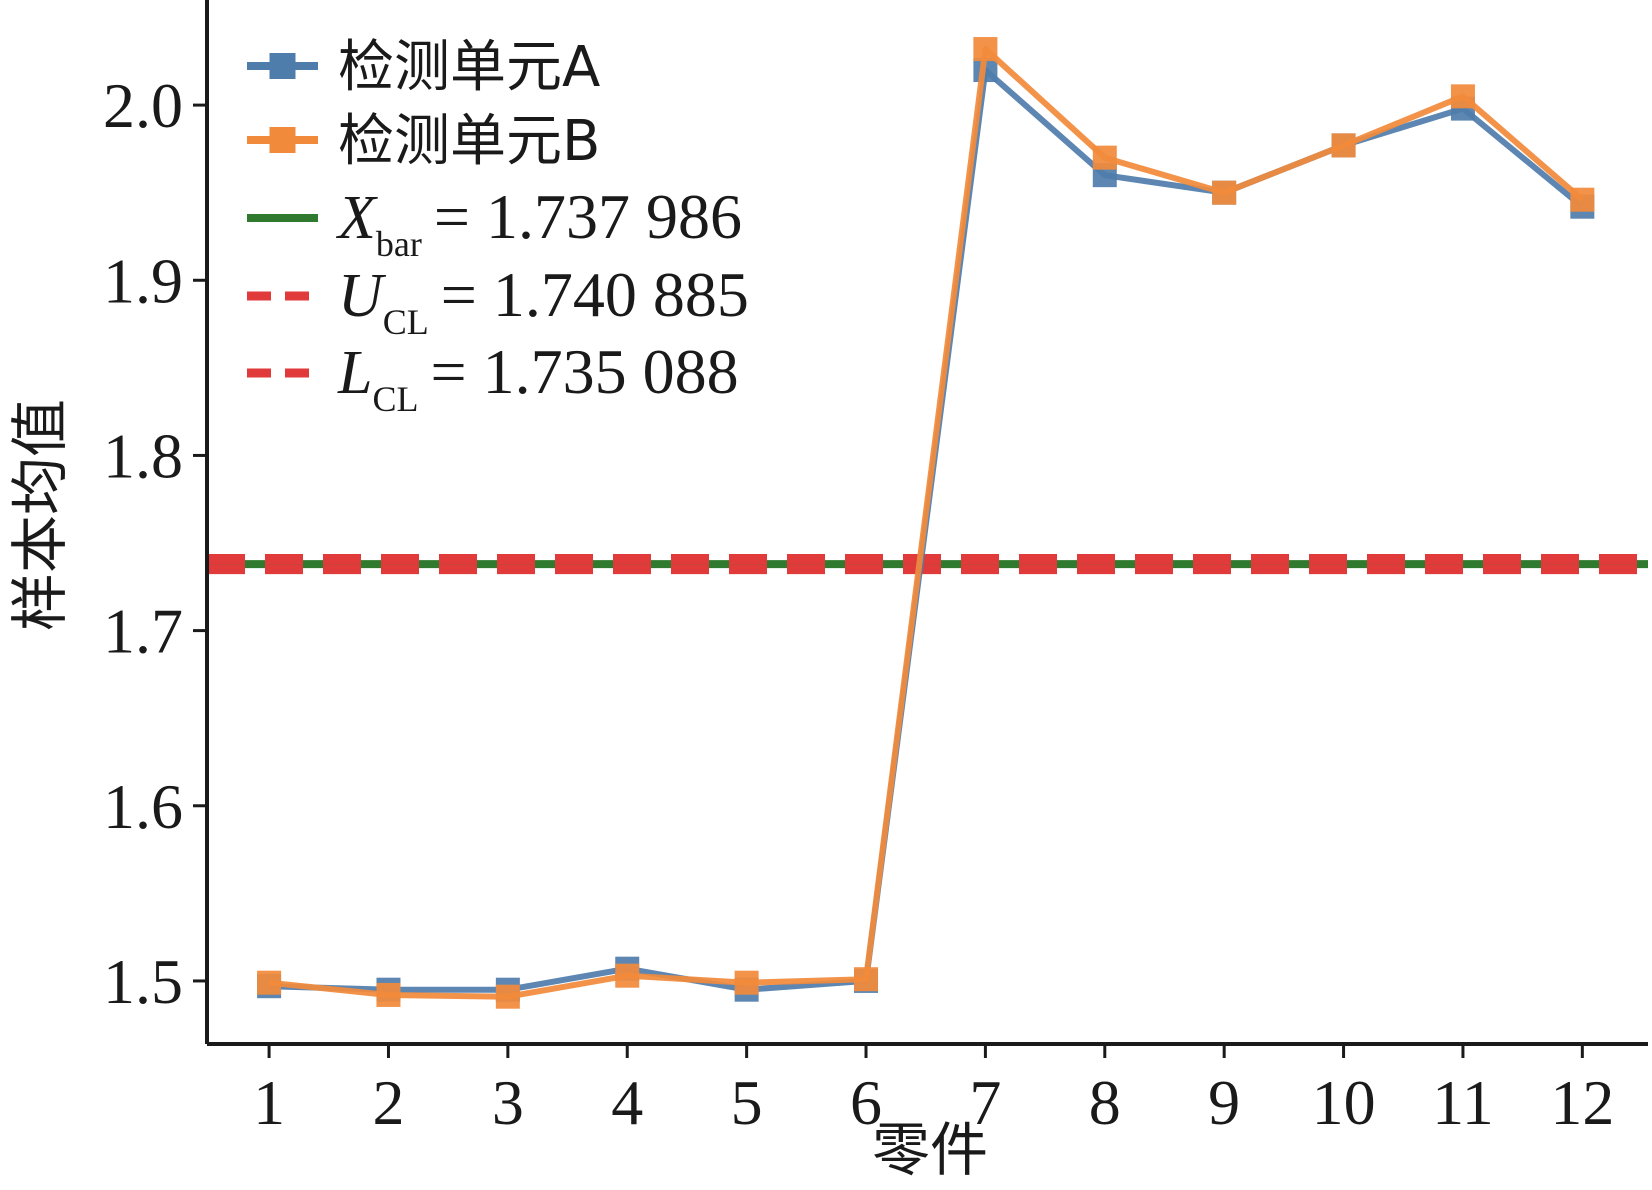 The width and height of the screenshot is (1652, 1190). What do you see at coordinates (354, 373) in the screenshot?
I see `legend-symbol: L` at bounding box center [354, 373].